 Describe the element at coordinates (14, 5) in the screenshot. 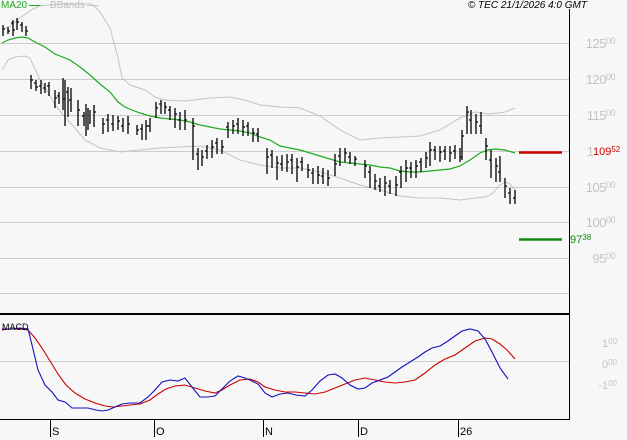

I see `legend-ma20: MA20` at that location.